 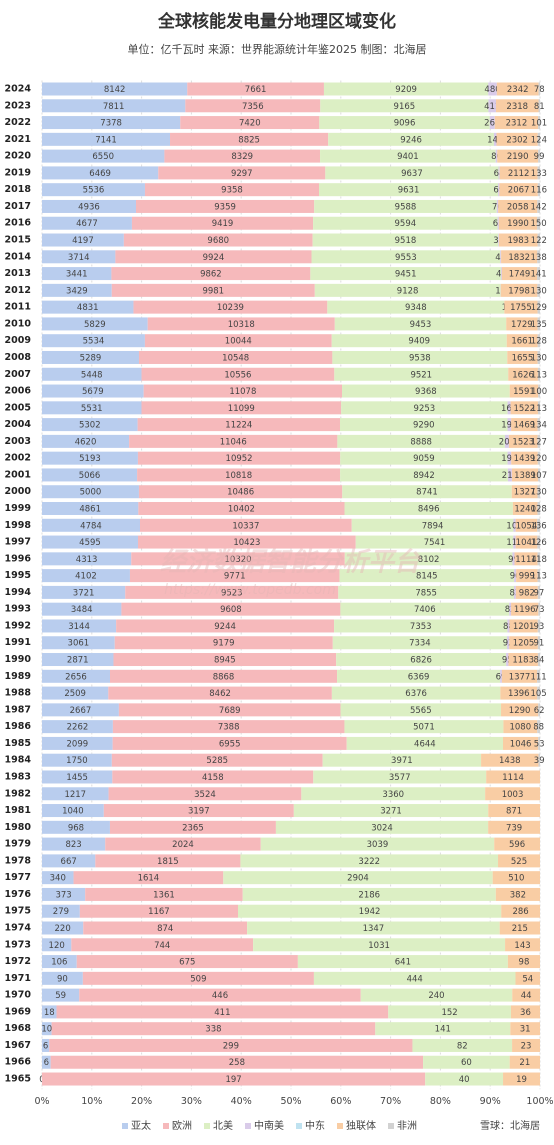 What do you see at coordinates (539, 207) in the screenshot?
I see `value-label: 142` at bounding box center [539, 207].